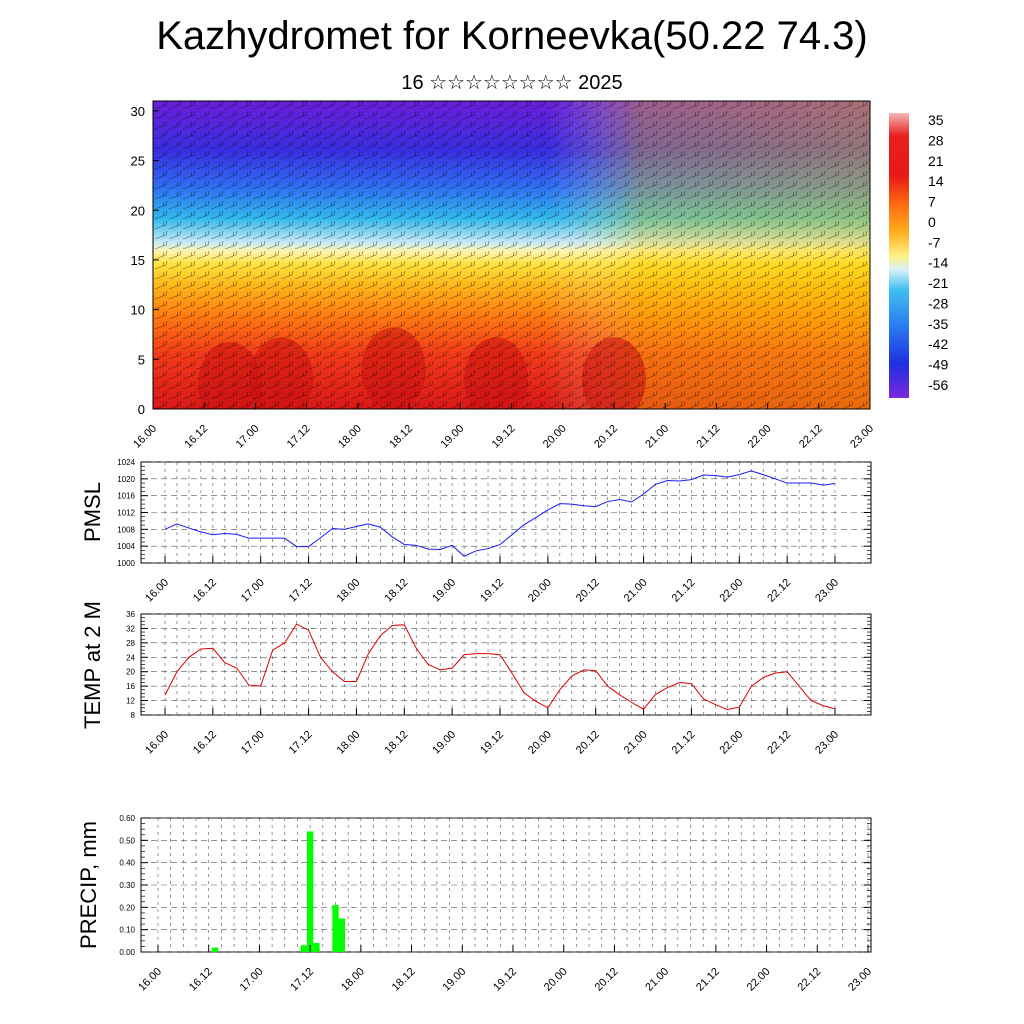 This screenshot has height=1024, width=1024. Describe the element at coordinates (938, 303) in the screenshot. I see `colorbar-label: -28` at that location.